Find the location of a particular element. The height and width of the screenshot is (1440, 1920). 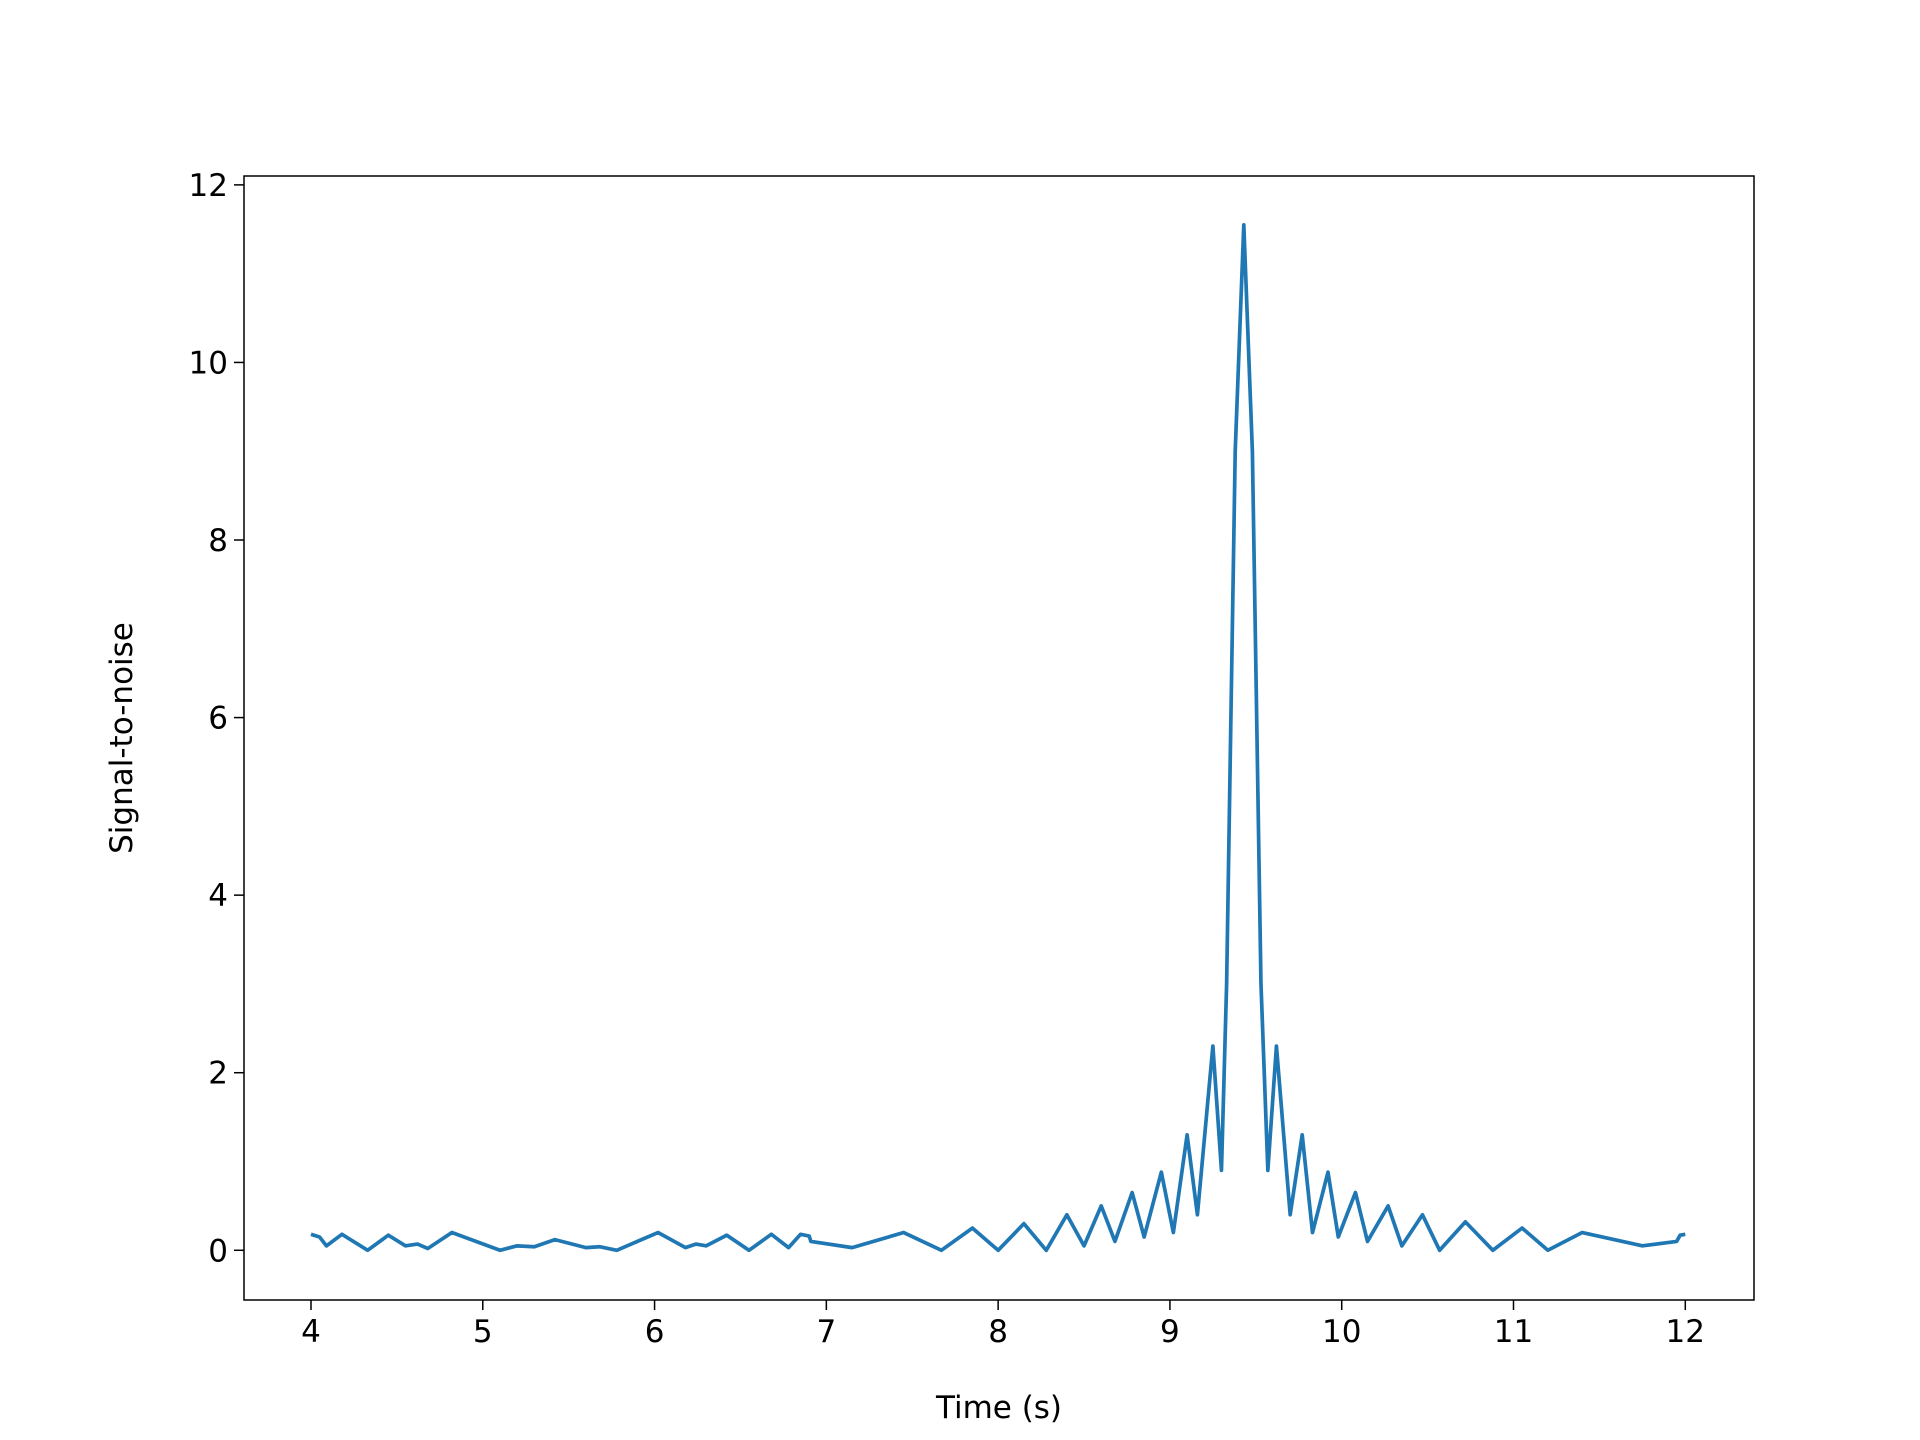

y-tick-label: 4 is located at coordinates (218, 896).